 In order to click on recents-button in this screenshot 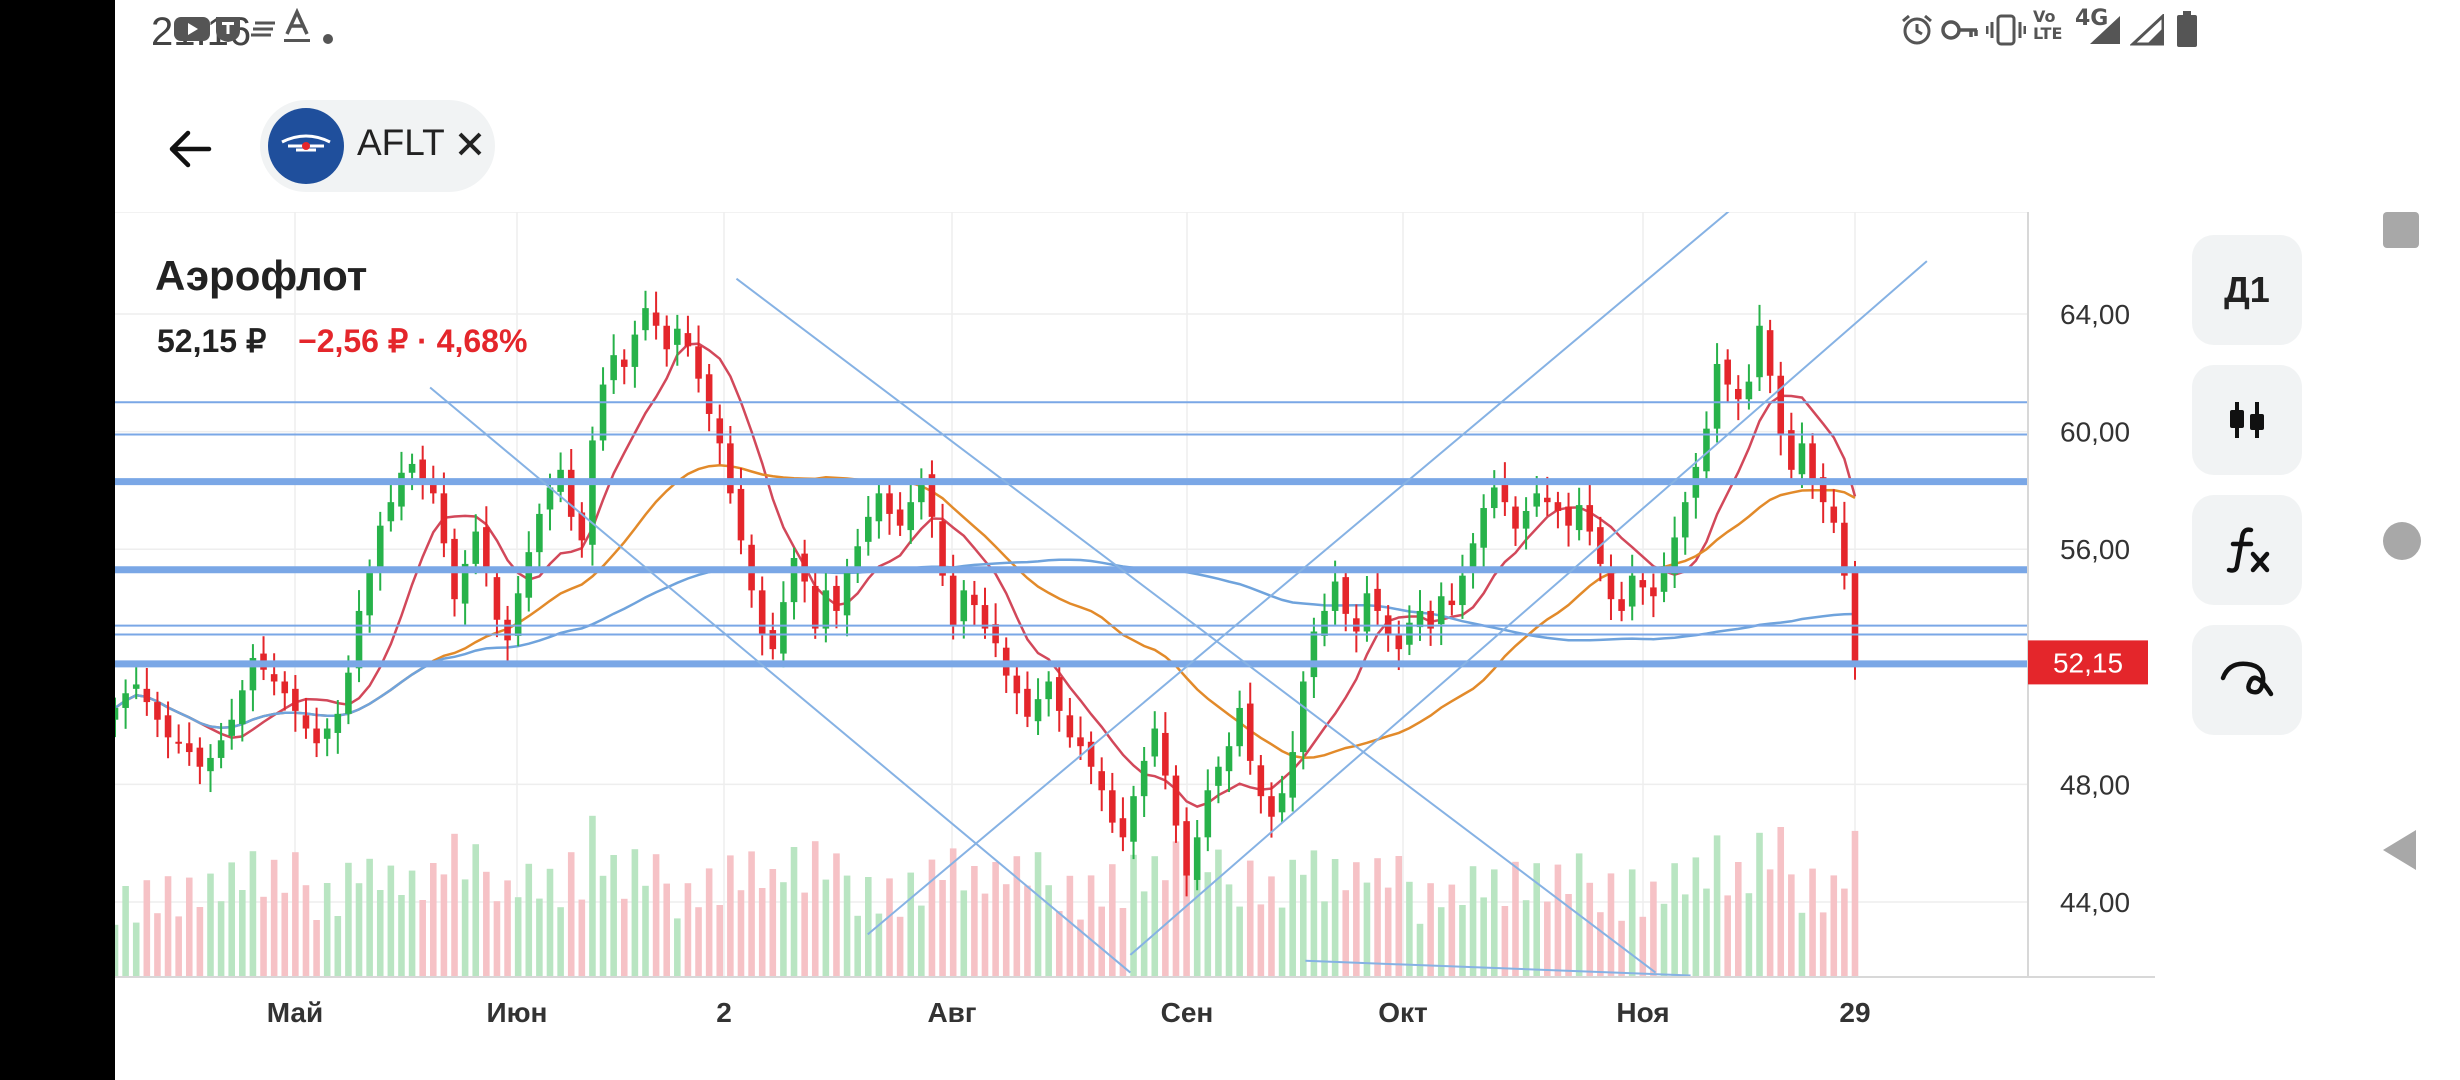, I will do `click(2401, 230)`.